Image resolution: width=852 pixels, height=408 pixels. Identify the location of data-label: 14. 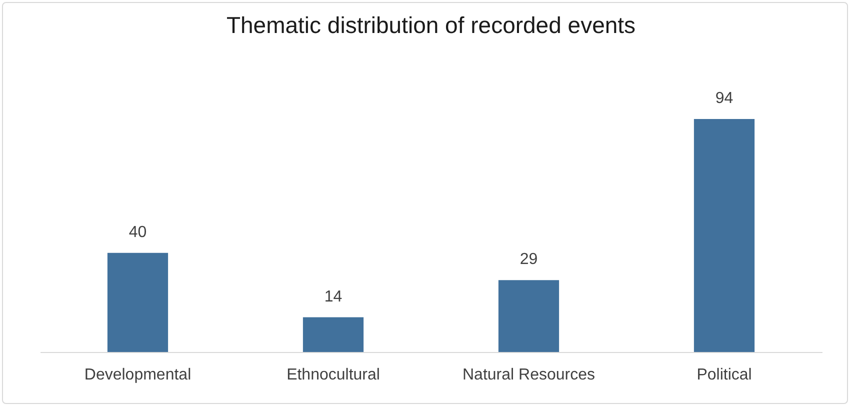
(333, 297).